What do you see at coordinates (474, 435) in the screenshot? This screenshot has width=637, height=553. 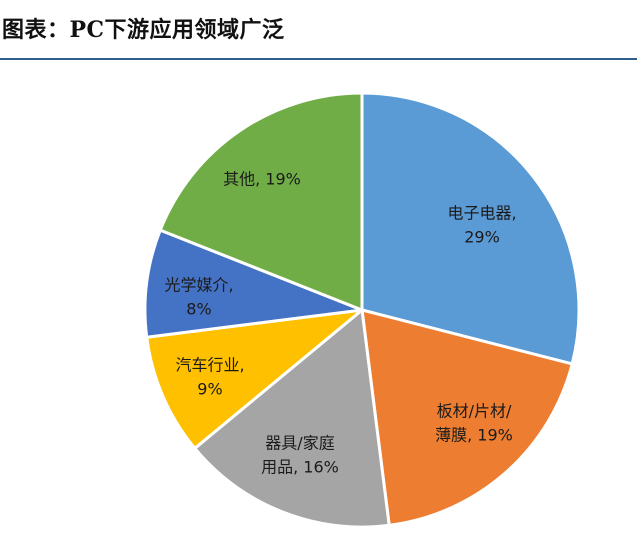 I see `slice-label-2-line-2: 薄膜, 19%` at bounding box center [474, 435].